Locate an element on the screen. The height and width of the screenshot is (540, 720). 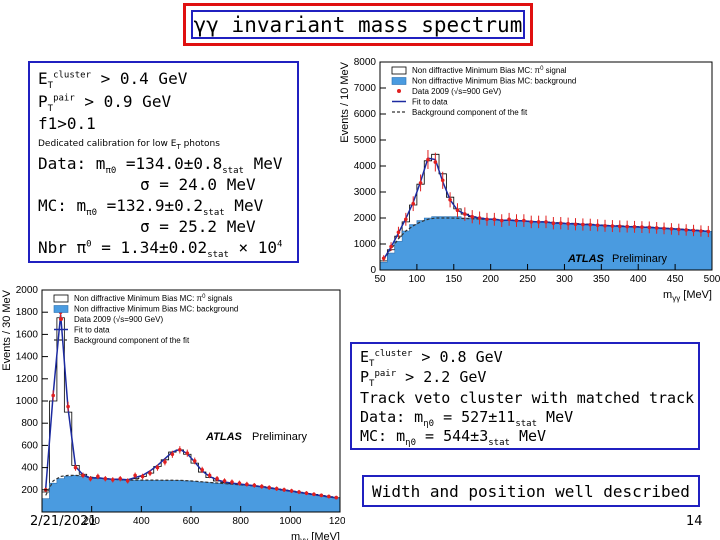
eta-fit-line is located at coordinates (190, 406).